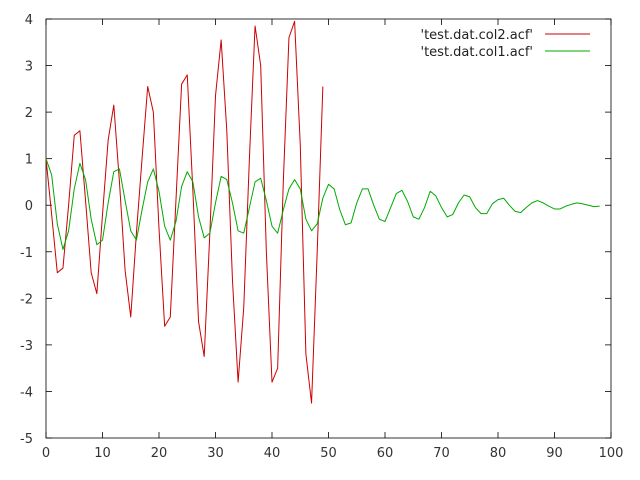 This screenshot has width=640, height=480. I want to click on legend-label-2: 'test.dat.col1.acf', so click(477, 52).